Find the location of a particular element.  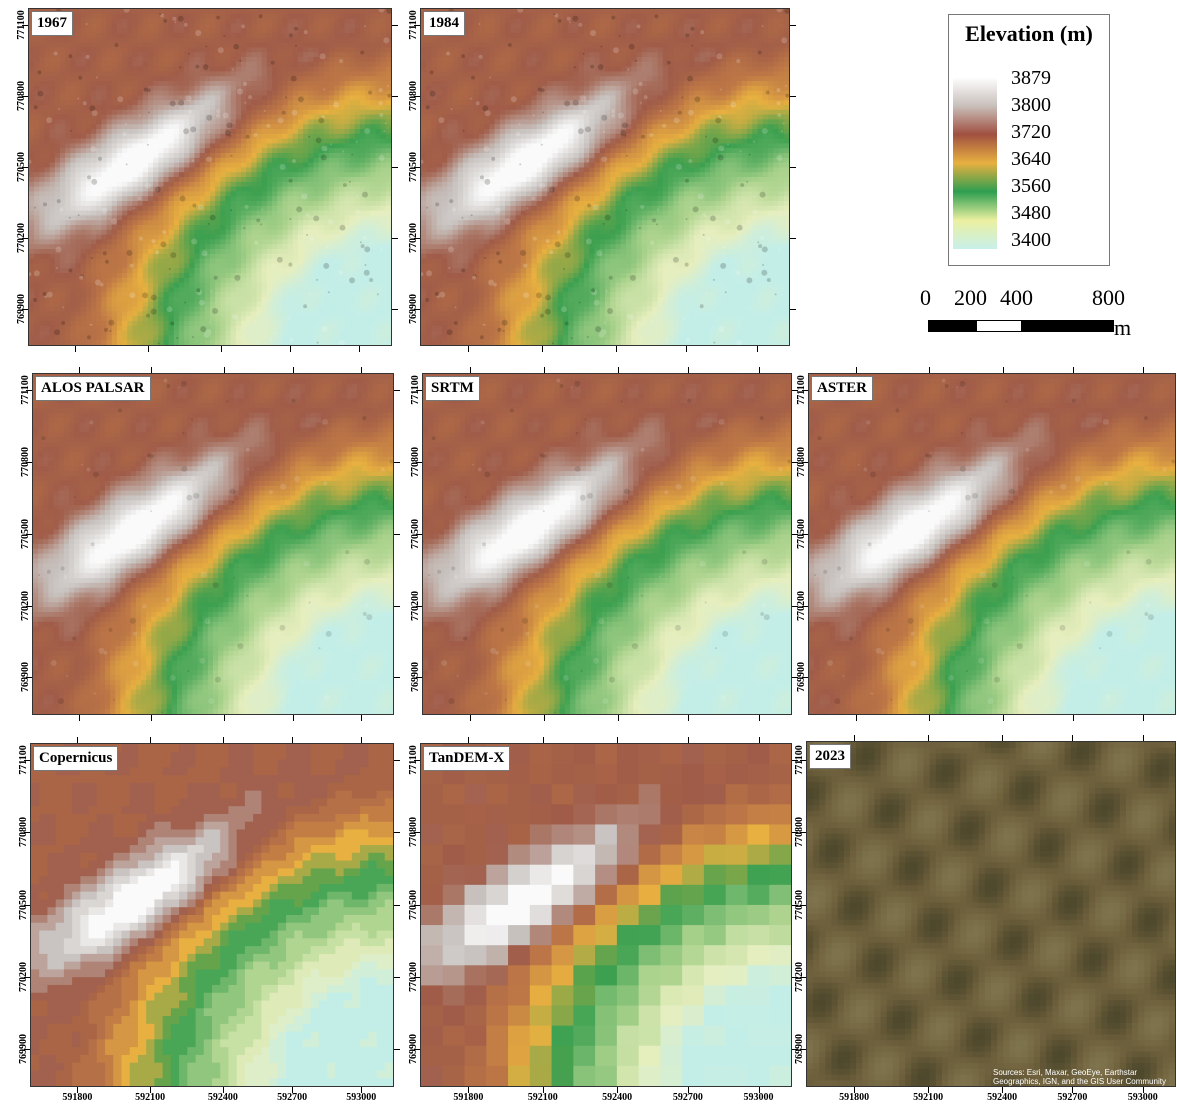

legend-label: 3400 is located at coordinates (1031, 240).